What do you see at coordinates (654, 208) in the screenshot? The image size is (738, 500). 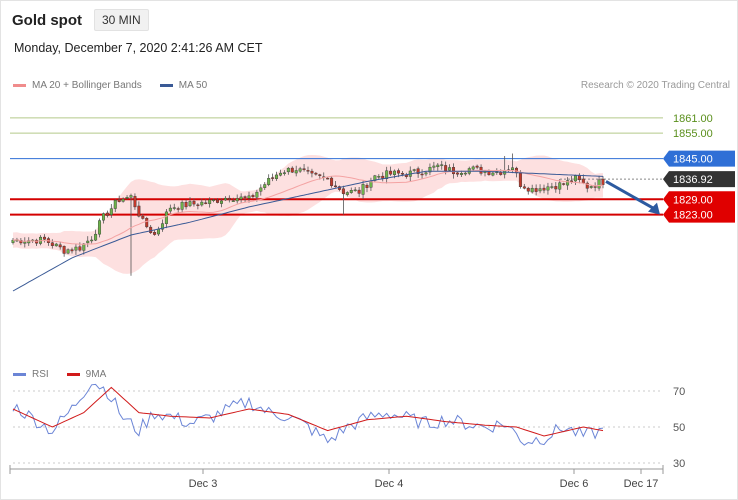 I see `forecast-arrow-head` at bounding box center [654, 208].